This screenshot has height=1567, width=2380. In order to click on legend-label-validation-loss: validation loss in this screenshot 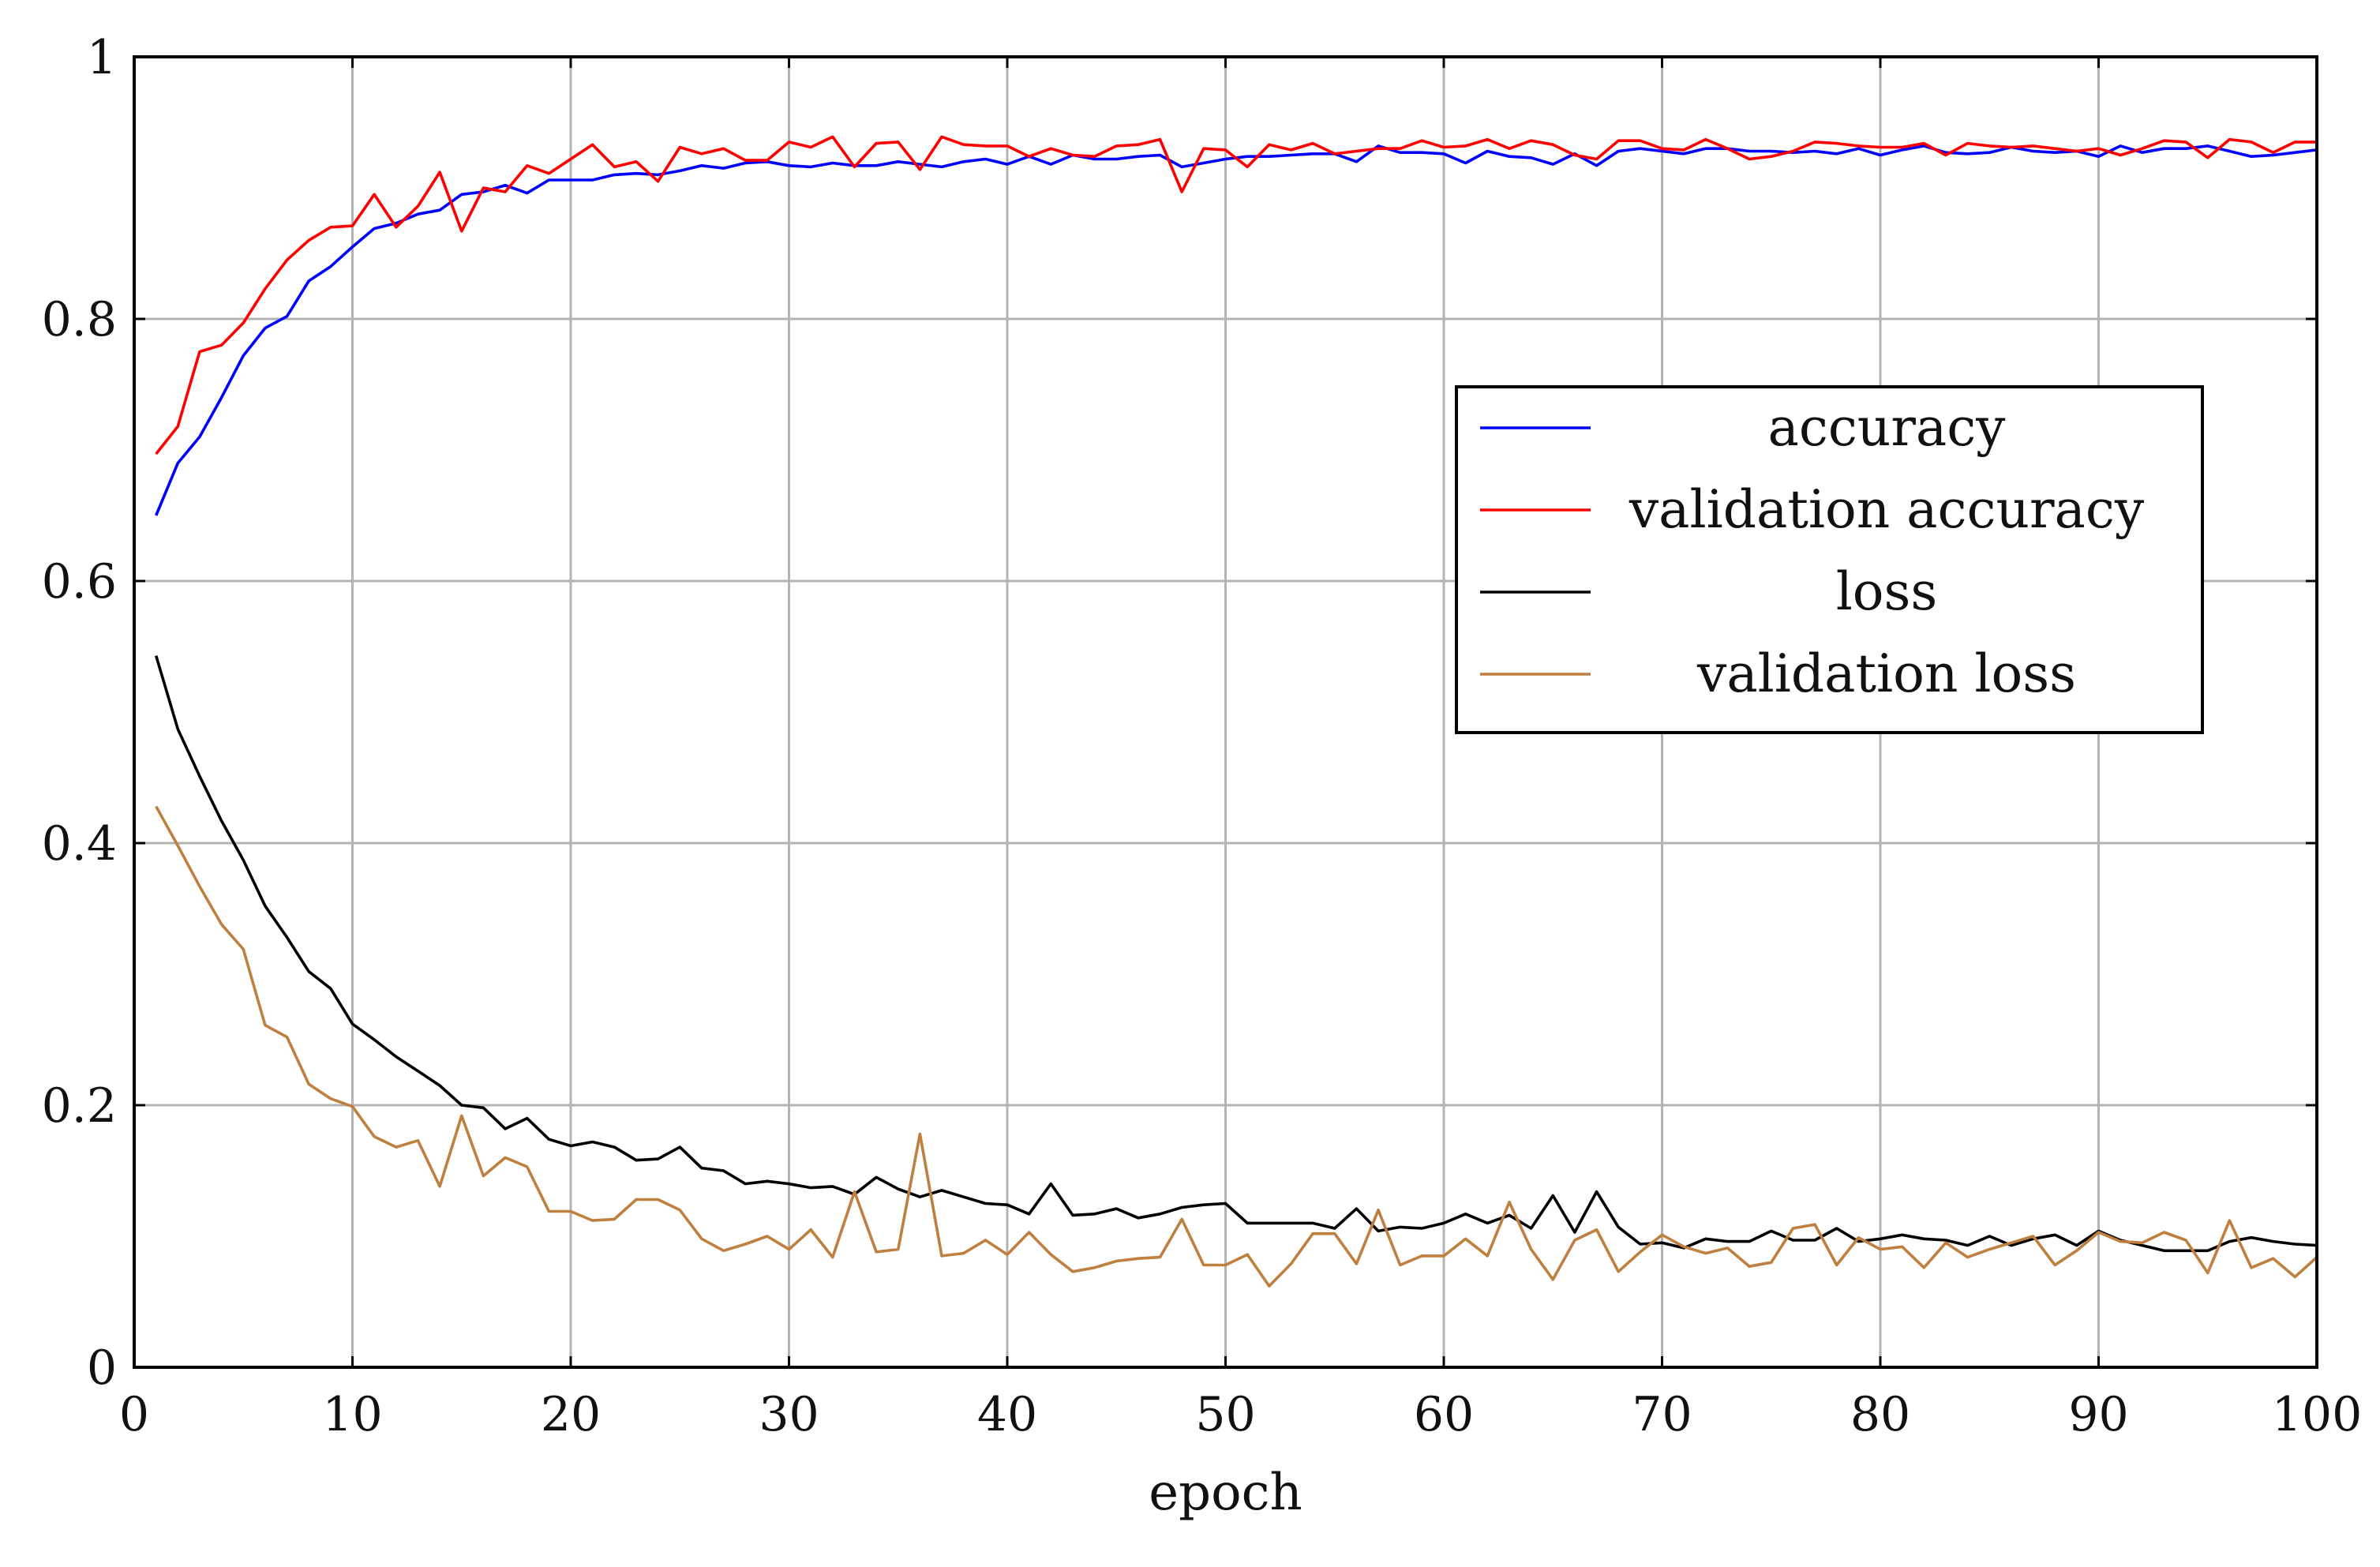, I will do `click(1886, 673)`.